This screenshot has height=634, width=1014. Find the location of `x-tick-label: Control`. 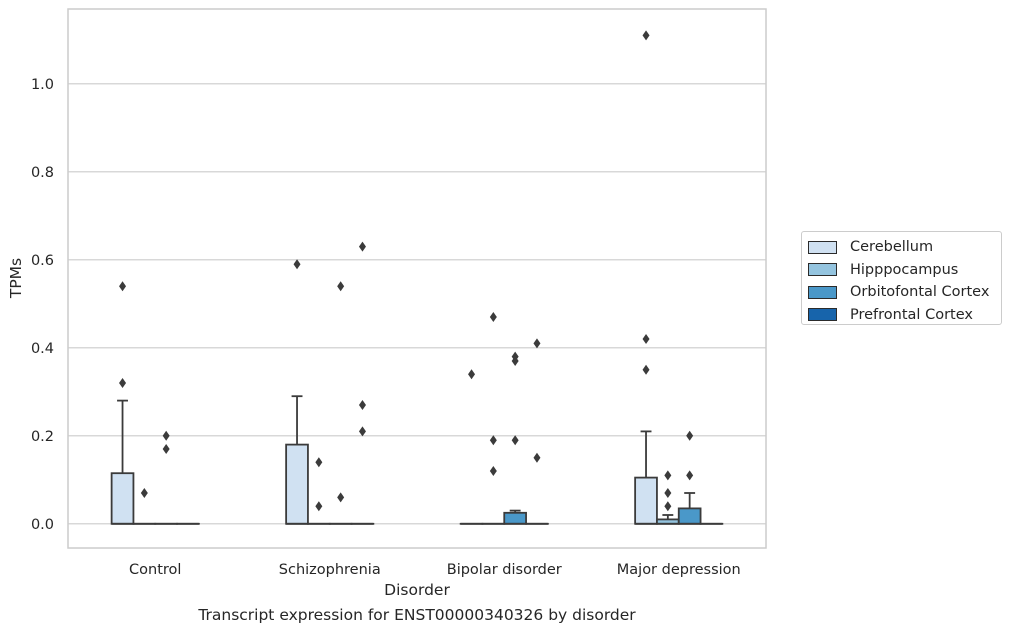

x-tick-label: Control is located at coordinates (155, 570).